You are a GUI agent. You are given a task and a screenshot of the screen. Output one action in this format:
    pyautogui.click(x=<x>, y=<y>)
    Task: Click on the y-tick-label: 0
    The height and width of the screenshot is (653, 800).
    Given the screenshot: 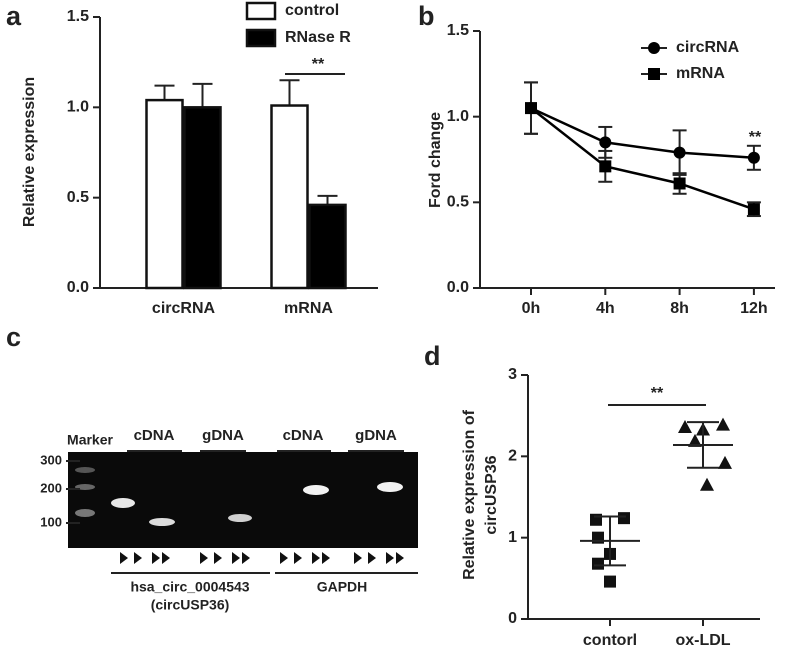 What is the action you would take?
    pyautogui.click(x=512, y=618)
    